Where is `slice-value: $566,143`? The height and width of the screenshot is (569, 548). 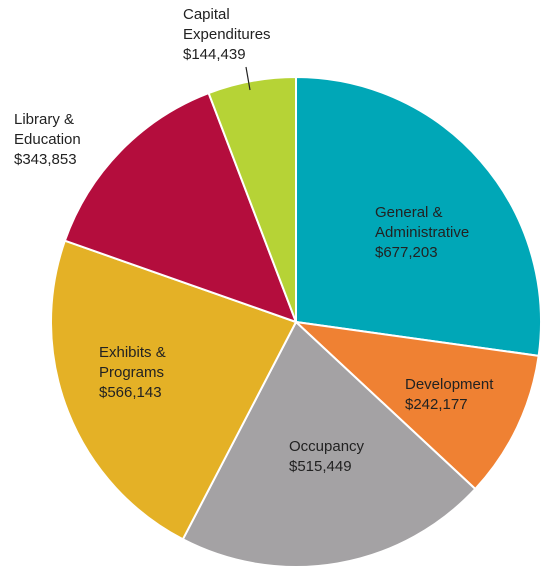
slice-value: $566,143 is located at coordinates (130, 392).